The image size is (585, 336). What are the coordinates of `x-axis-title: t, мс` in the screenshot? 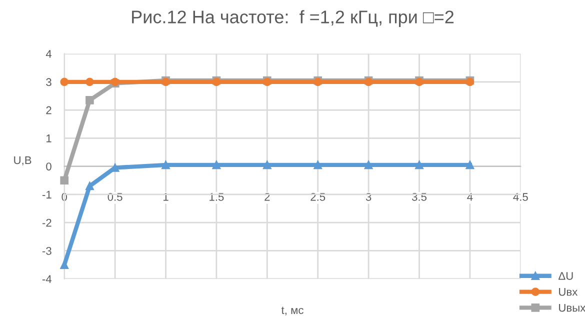 It's located at (292, 311).